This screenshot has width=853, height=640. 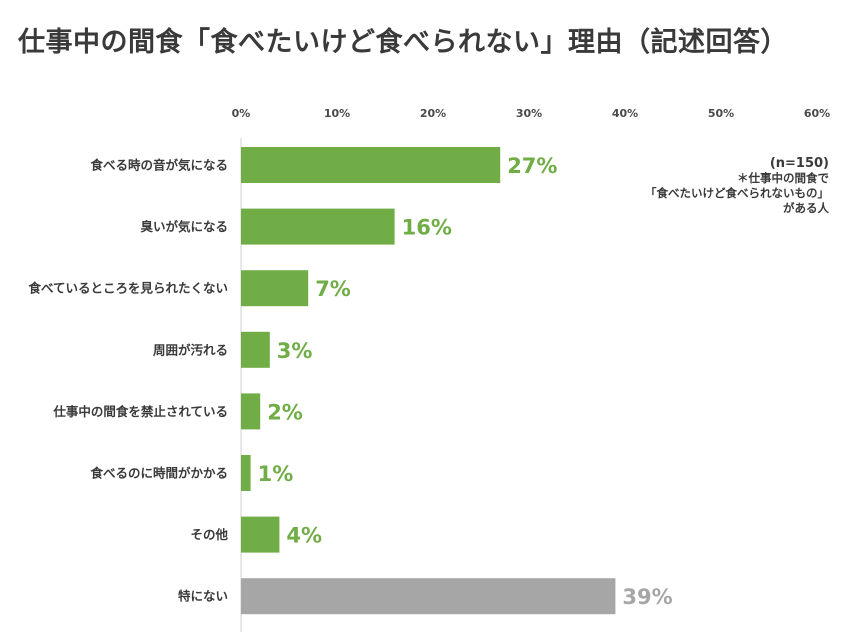 What do you see at coordinates (209, 534) in the screenshot?
I see `category-label: その他` at bounding box center [209, 534].